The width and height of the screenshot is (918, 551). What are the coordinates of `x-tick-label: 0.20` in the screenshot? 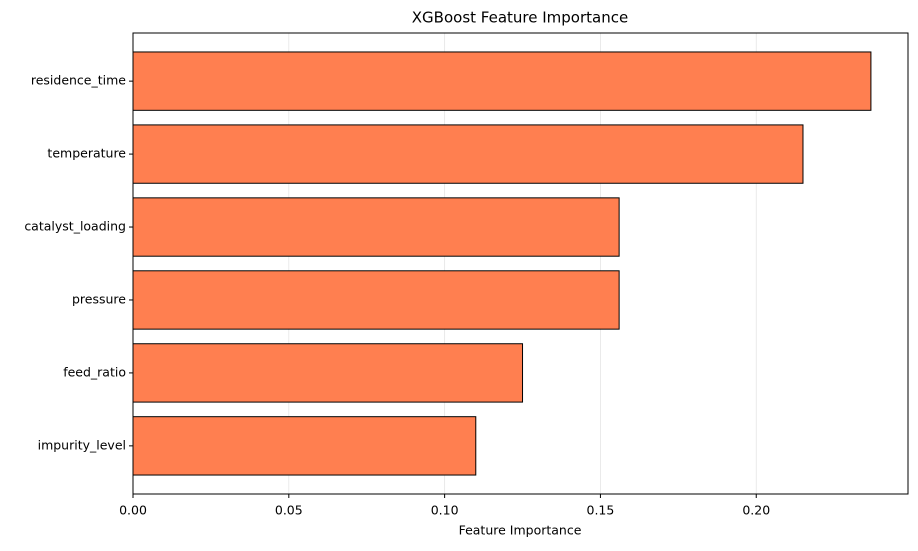 It's located at (756, 510).